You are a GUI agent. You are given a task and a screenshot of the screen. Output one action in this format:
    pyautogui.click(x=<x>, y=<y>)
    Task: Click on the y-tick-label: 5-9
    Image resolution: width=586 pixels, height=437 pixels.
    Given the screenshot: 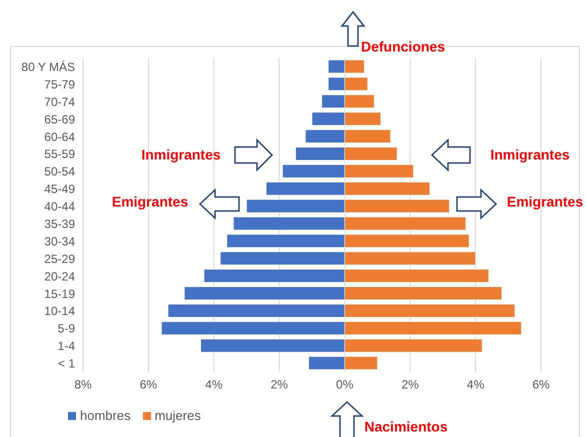 What is the action you would take?
    pyautogui.click(x=67, y=329)
    